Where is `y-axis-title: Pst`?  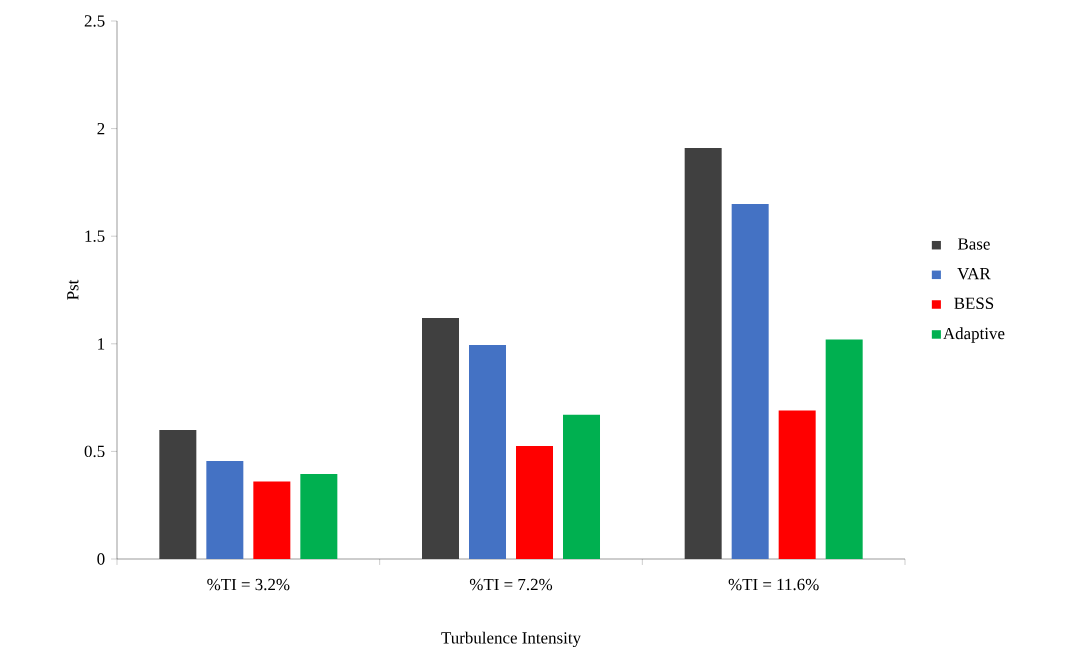 y-axis-title: Pst is located at coordinates (73, 289).